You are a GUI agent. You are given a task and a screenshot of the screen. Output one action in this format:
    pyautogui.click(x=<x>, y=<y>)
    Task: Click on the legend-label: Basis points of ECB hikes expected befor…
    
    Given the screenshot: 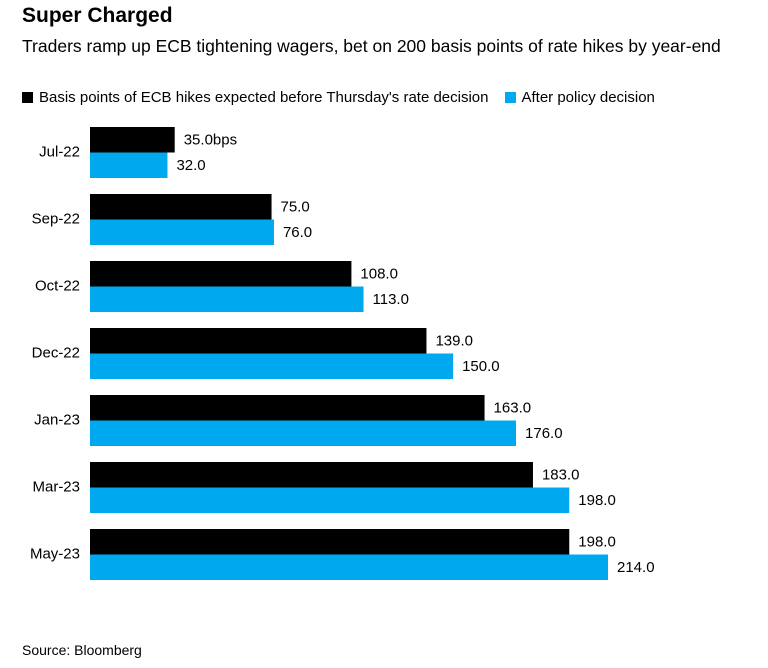 What is the action you would take?
    pyautogui.click(x=264, y=97)
    